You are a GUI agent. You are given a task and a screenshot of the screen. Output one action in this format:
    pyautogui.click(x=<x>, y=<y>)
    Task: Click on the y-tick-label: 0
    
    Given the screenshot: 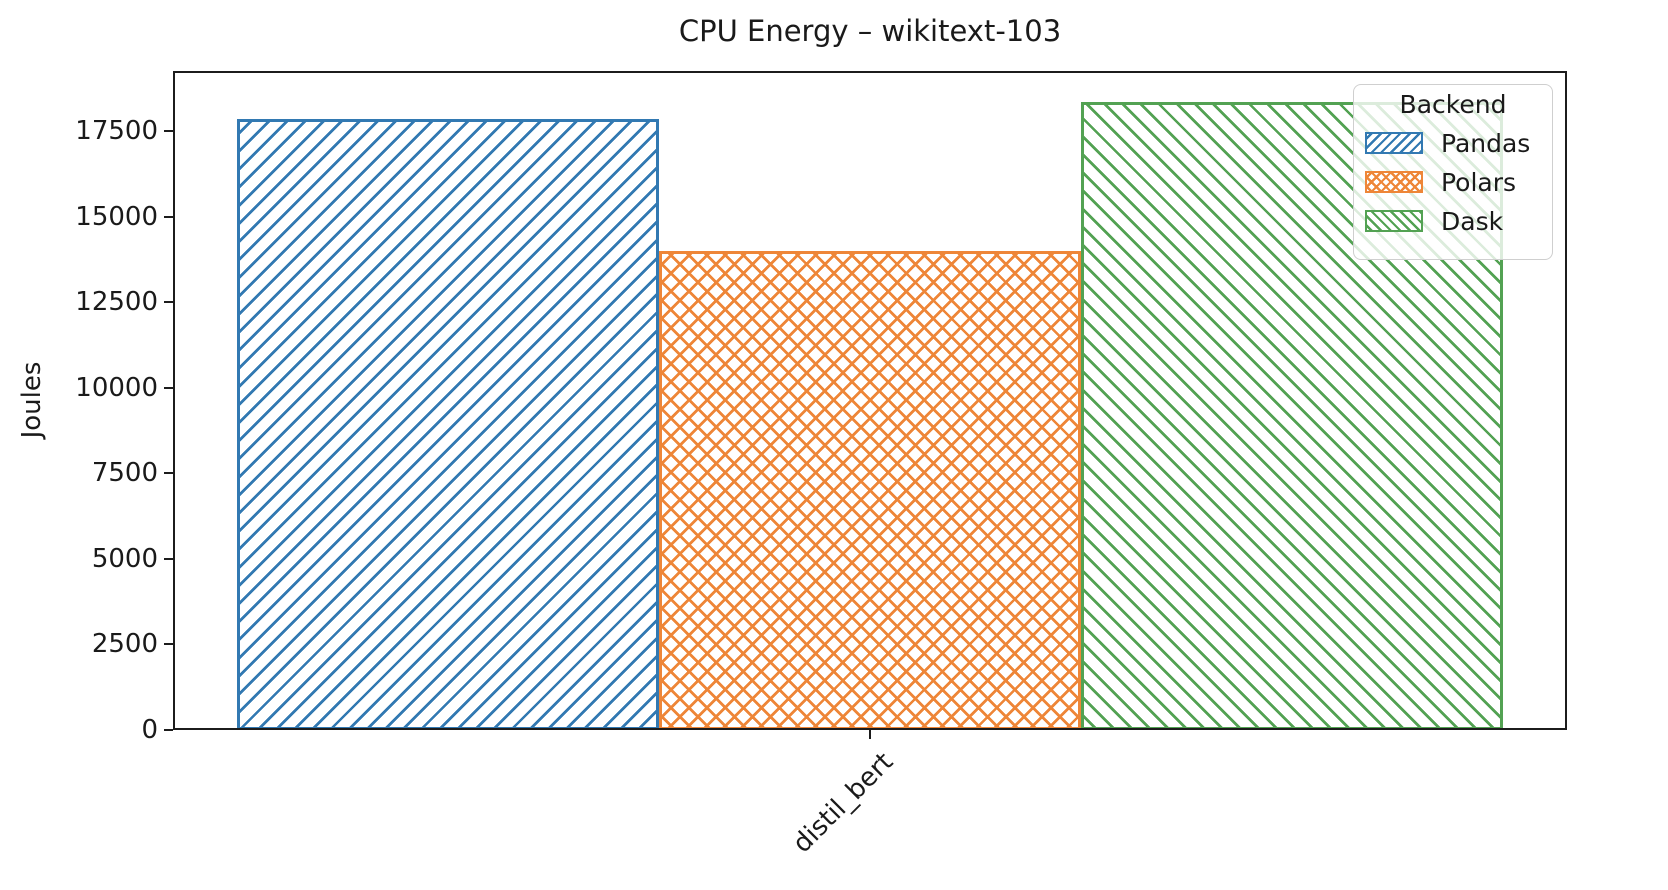 What is the action you would take?
    pyautogui.click(x=149, y=730)
    